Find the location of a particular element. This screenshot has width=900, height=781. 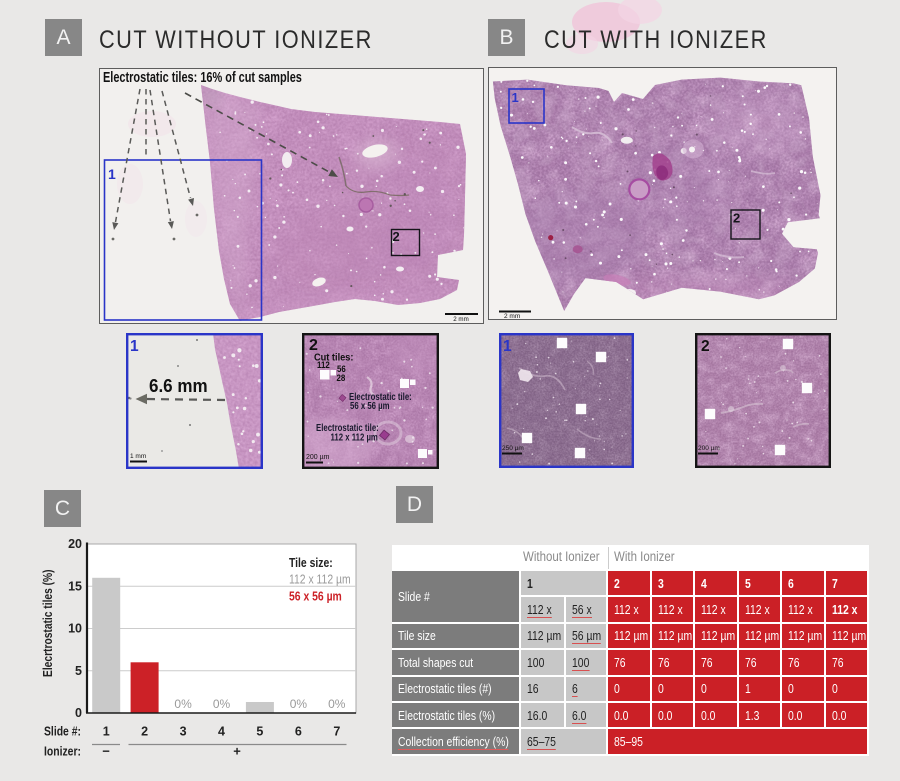

svg-text: 7 is located at coordinates (336, 732).